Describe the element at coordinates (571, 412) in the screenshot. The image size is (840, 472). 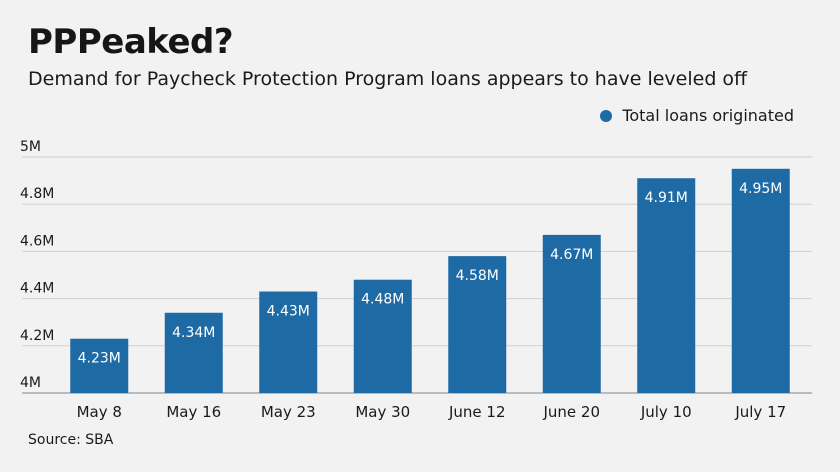
I see `x-tick-label: June 20` at that location.